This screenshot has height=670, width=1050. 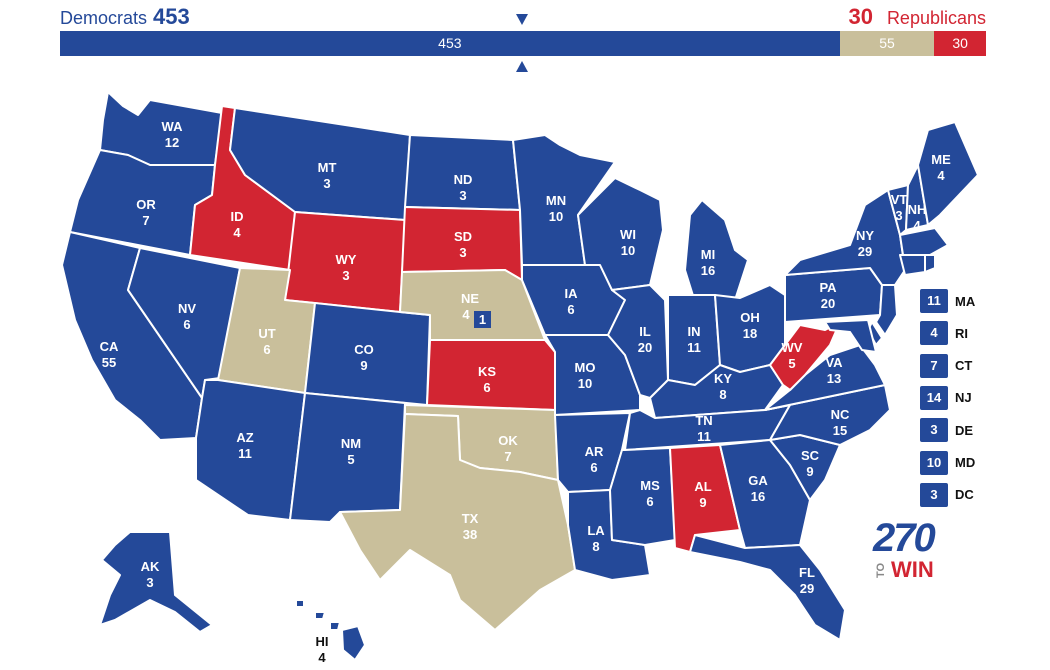 I want to click on small-state-ev-DC: 3, so click(x=934, y=494).